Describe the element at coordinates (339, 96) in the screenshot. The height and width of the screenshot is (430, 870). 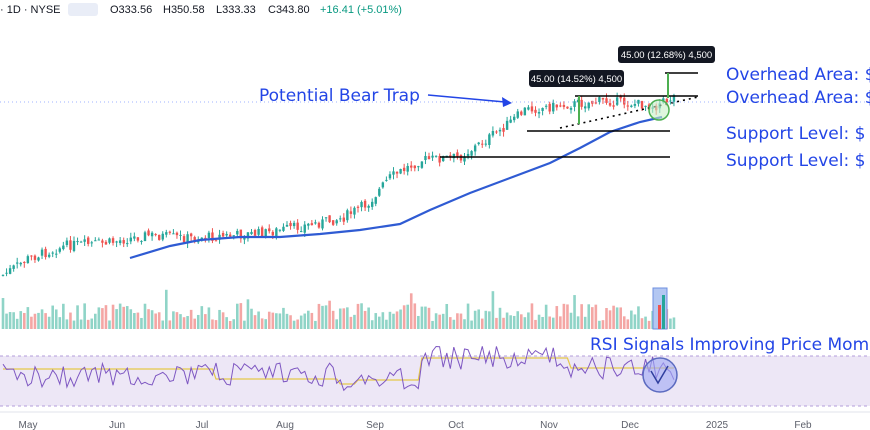
I see `bear-trap-label: Potential Bear Trap` at that location.